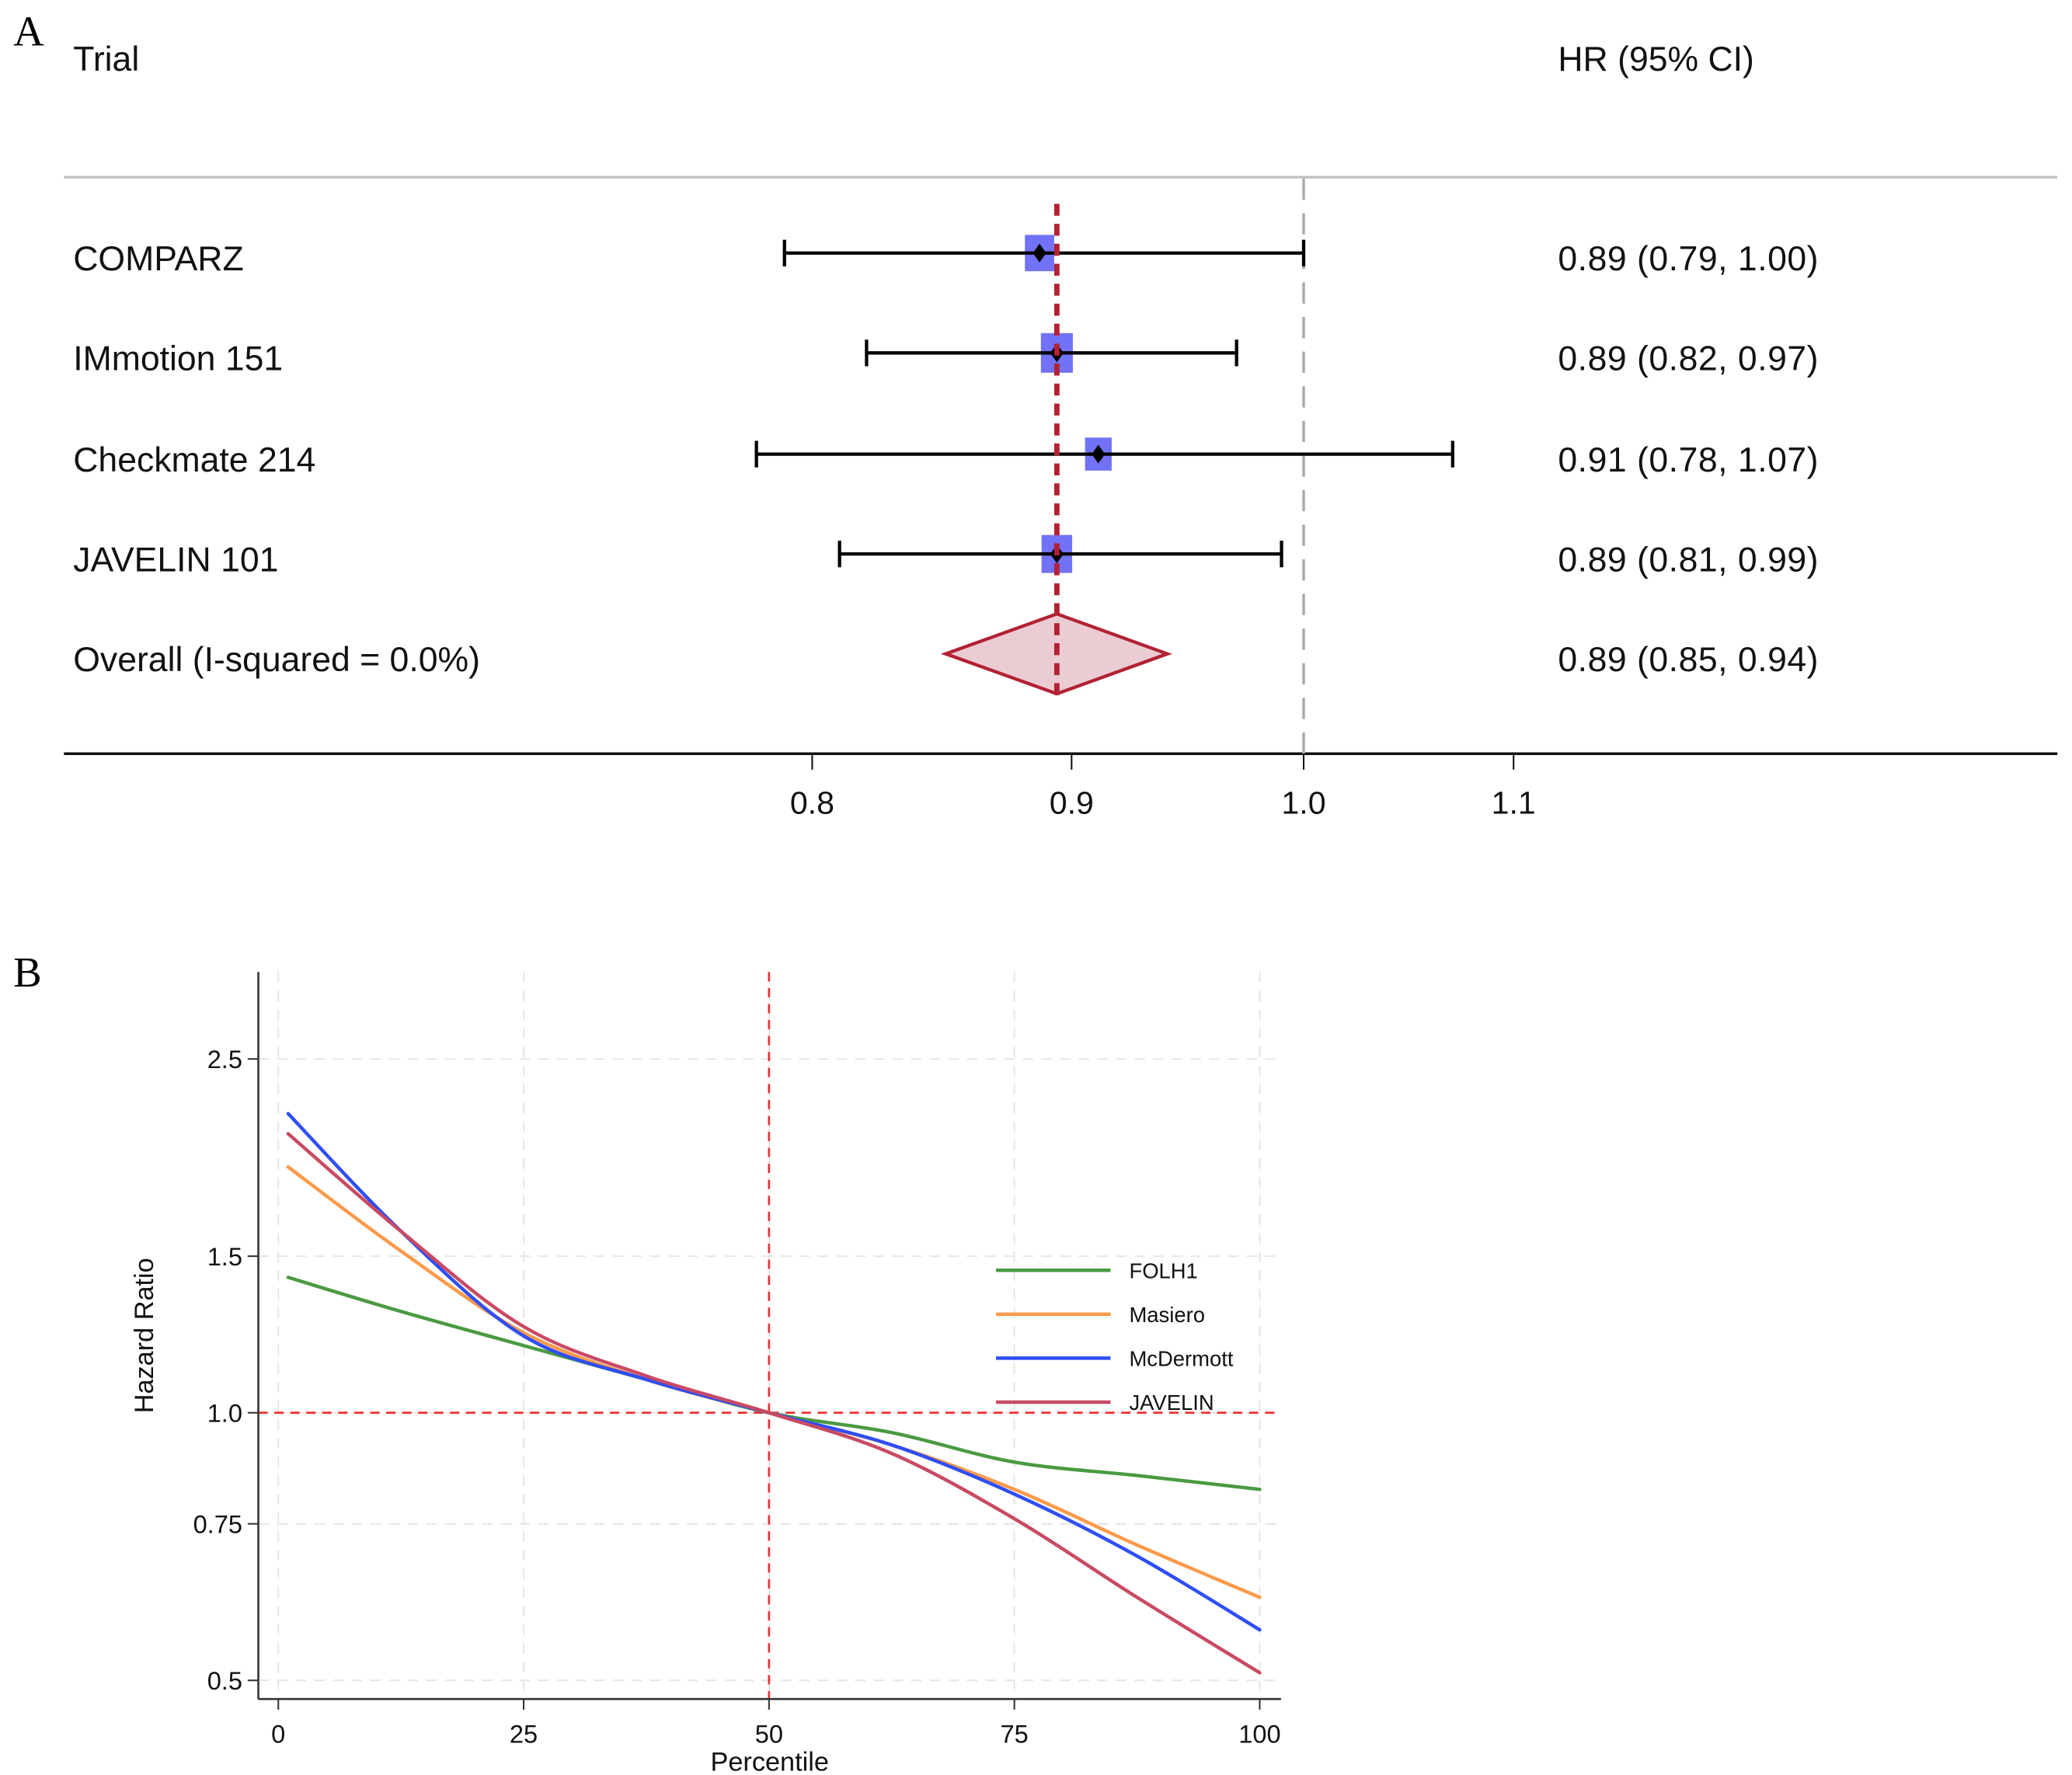  Describe the element at coordinates (1115, 1359) in the screenshot. I see `legend-item: McDermott` at that location.